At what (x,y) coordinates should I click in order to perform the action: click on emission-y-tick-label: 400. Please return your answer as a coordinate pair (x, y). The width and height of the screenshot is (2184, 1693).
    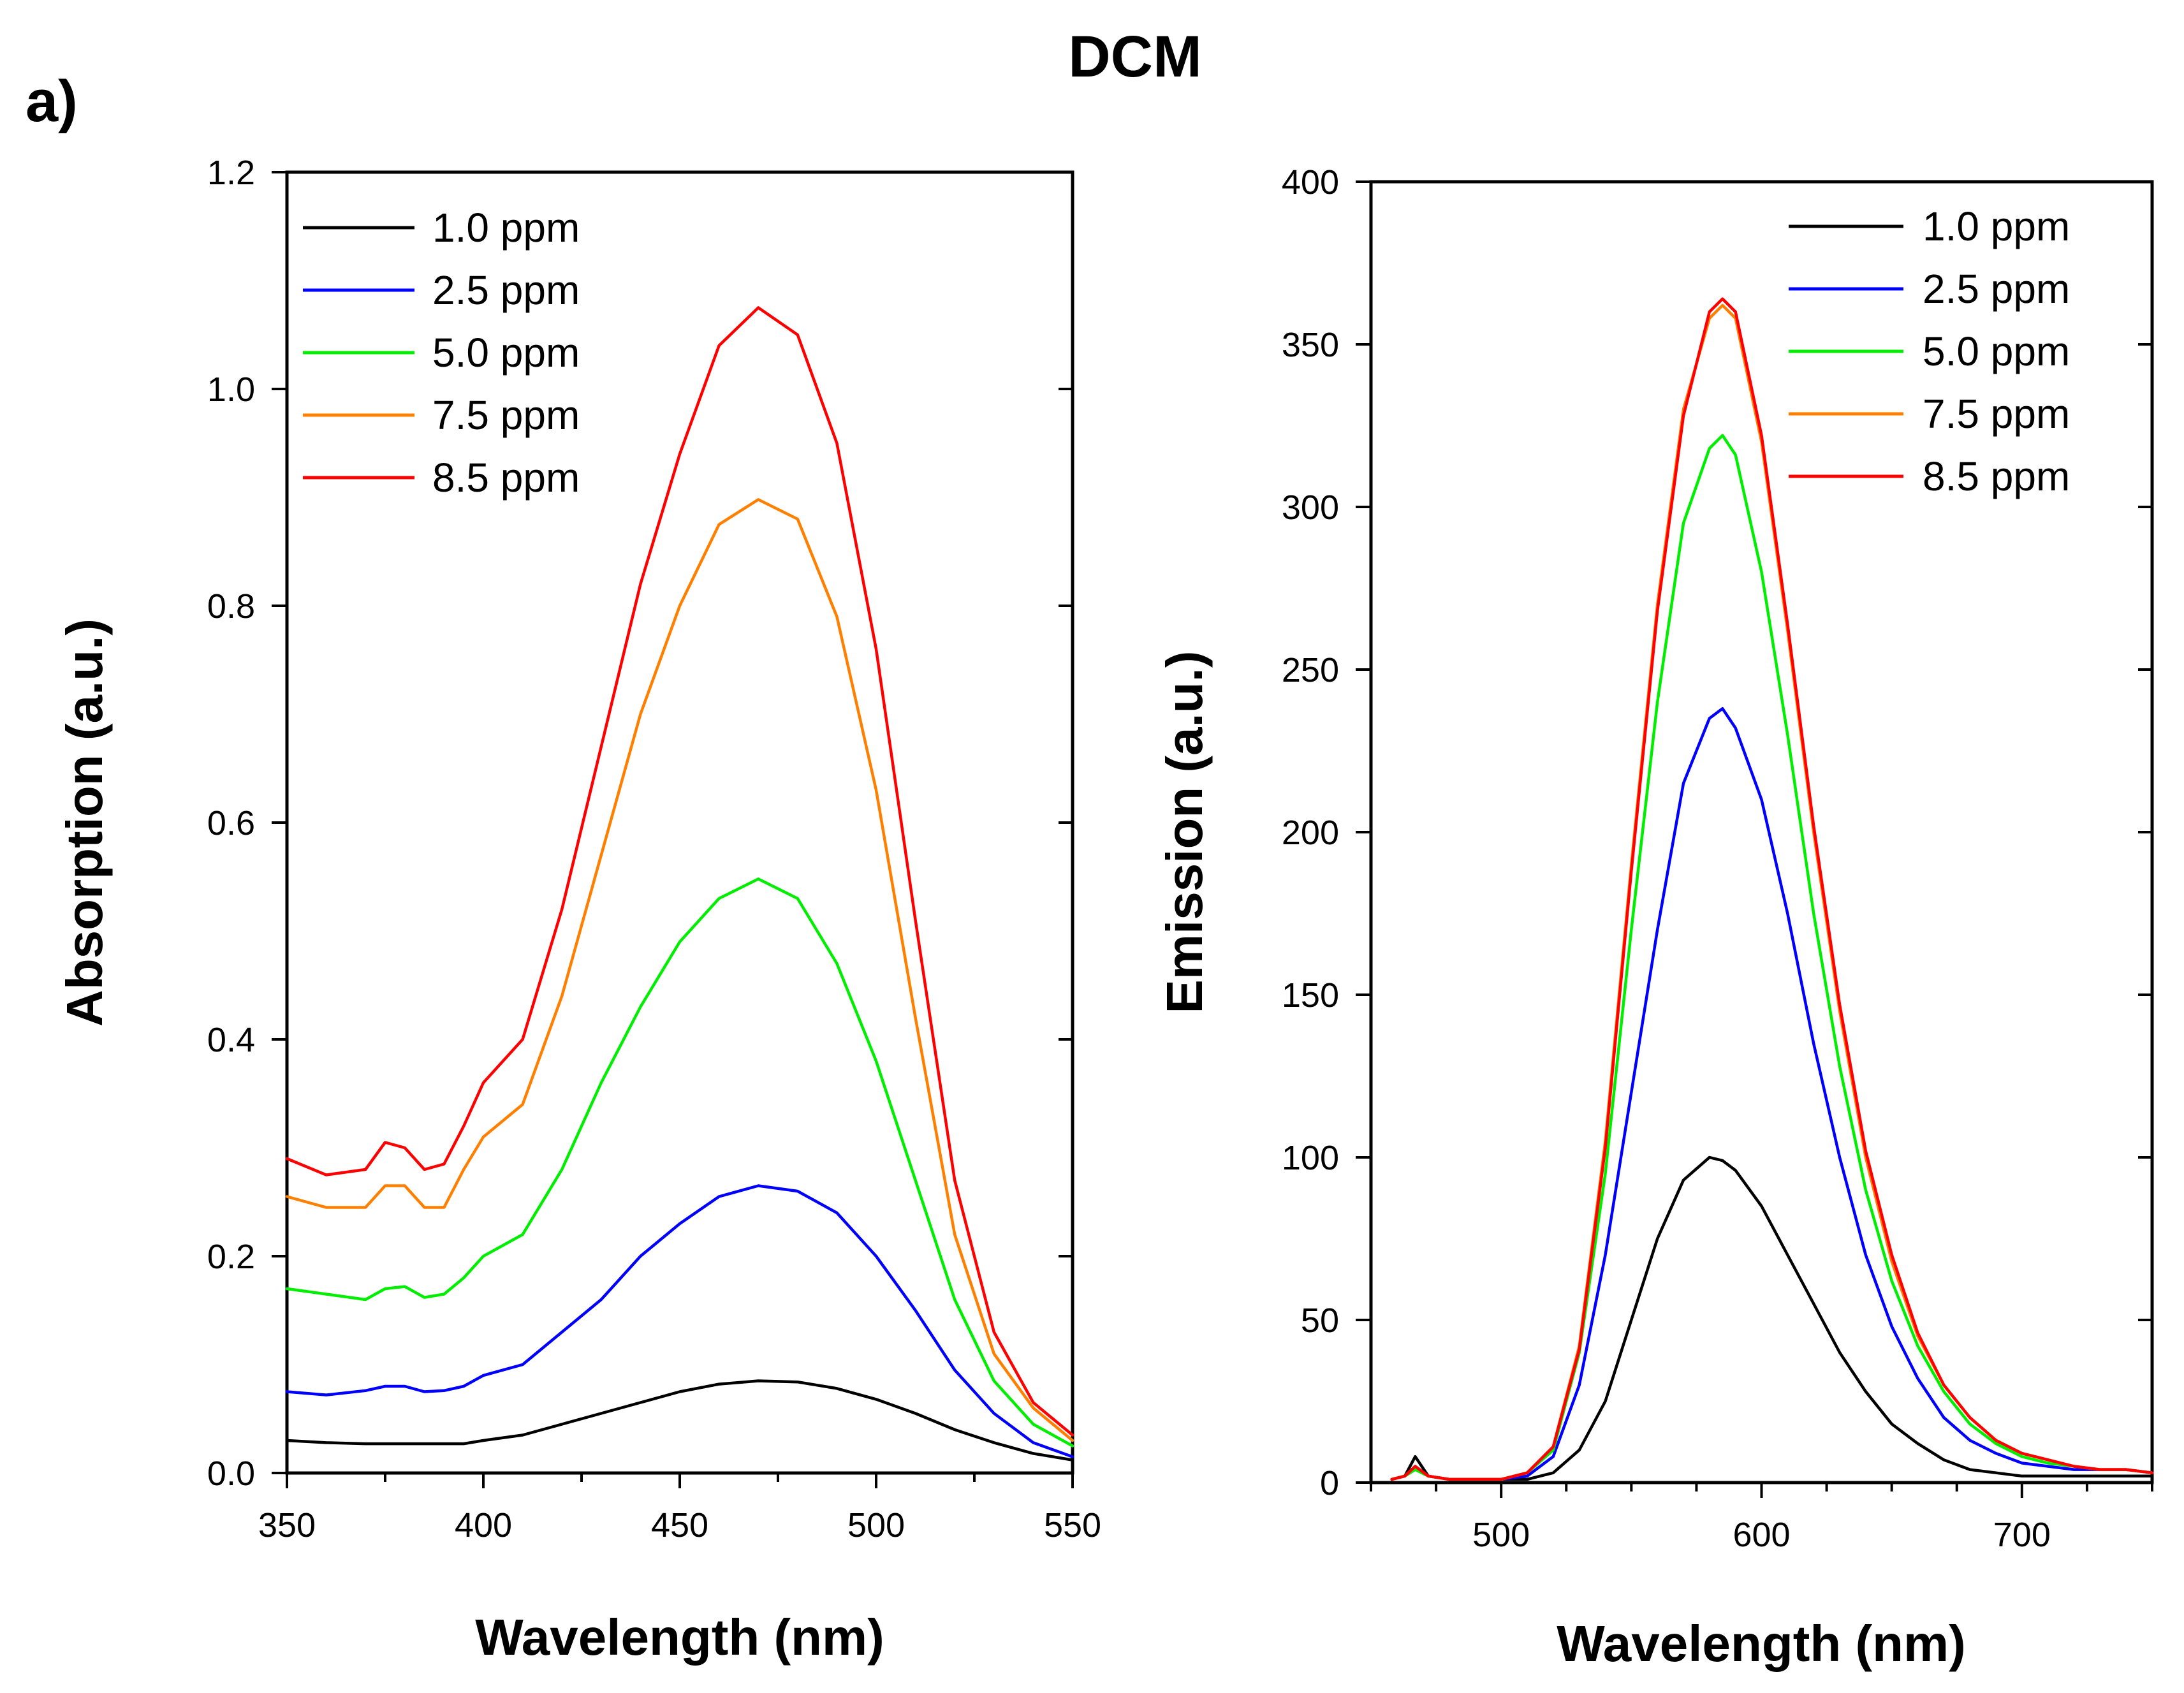
    Looking at the image, I should click on (1310, 183).